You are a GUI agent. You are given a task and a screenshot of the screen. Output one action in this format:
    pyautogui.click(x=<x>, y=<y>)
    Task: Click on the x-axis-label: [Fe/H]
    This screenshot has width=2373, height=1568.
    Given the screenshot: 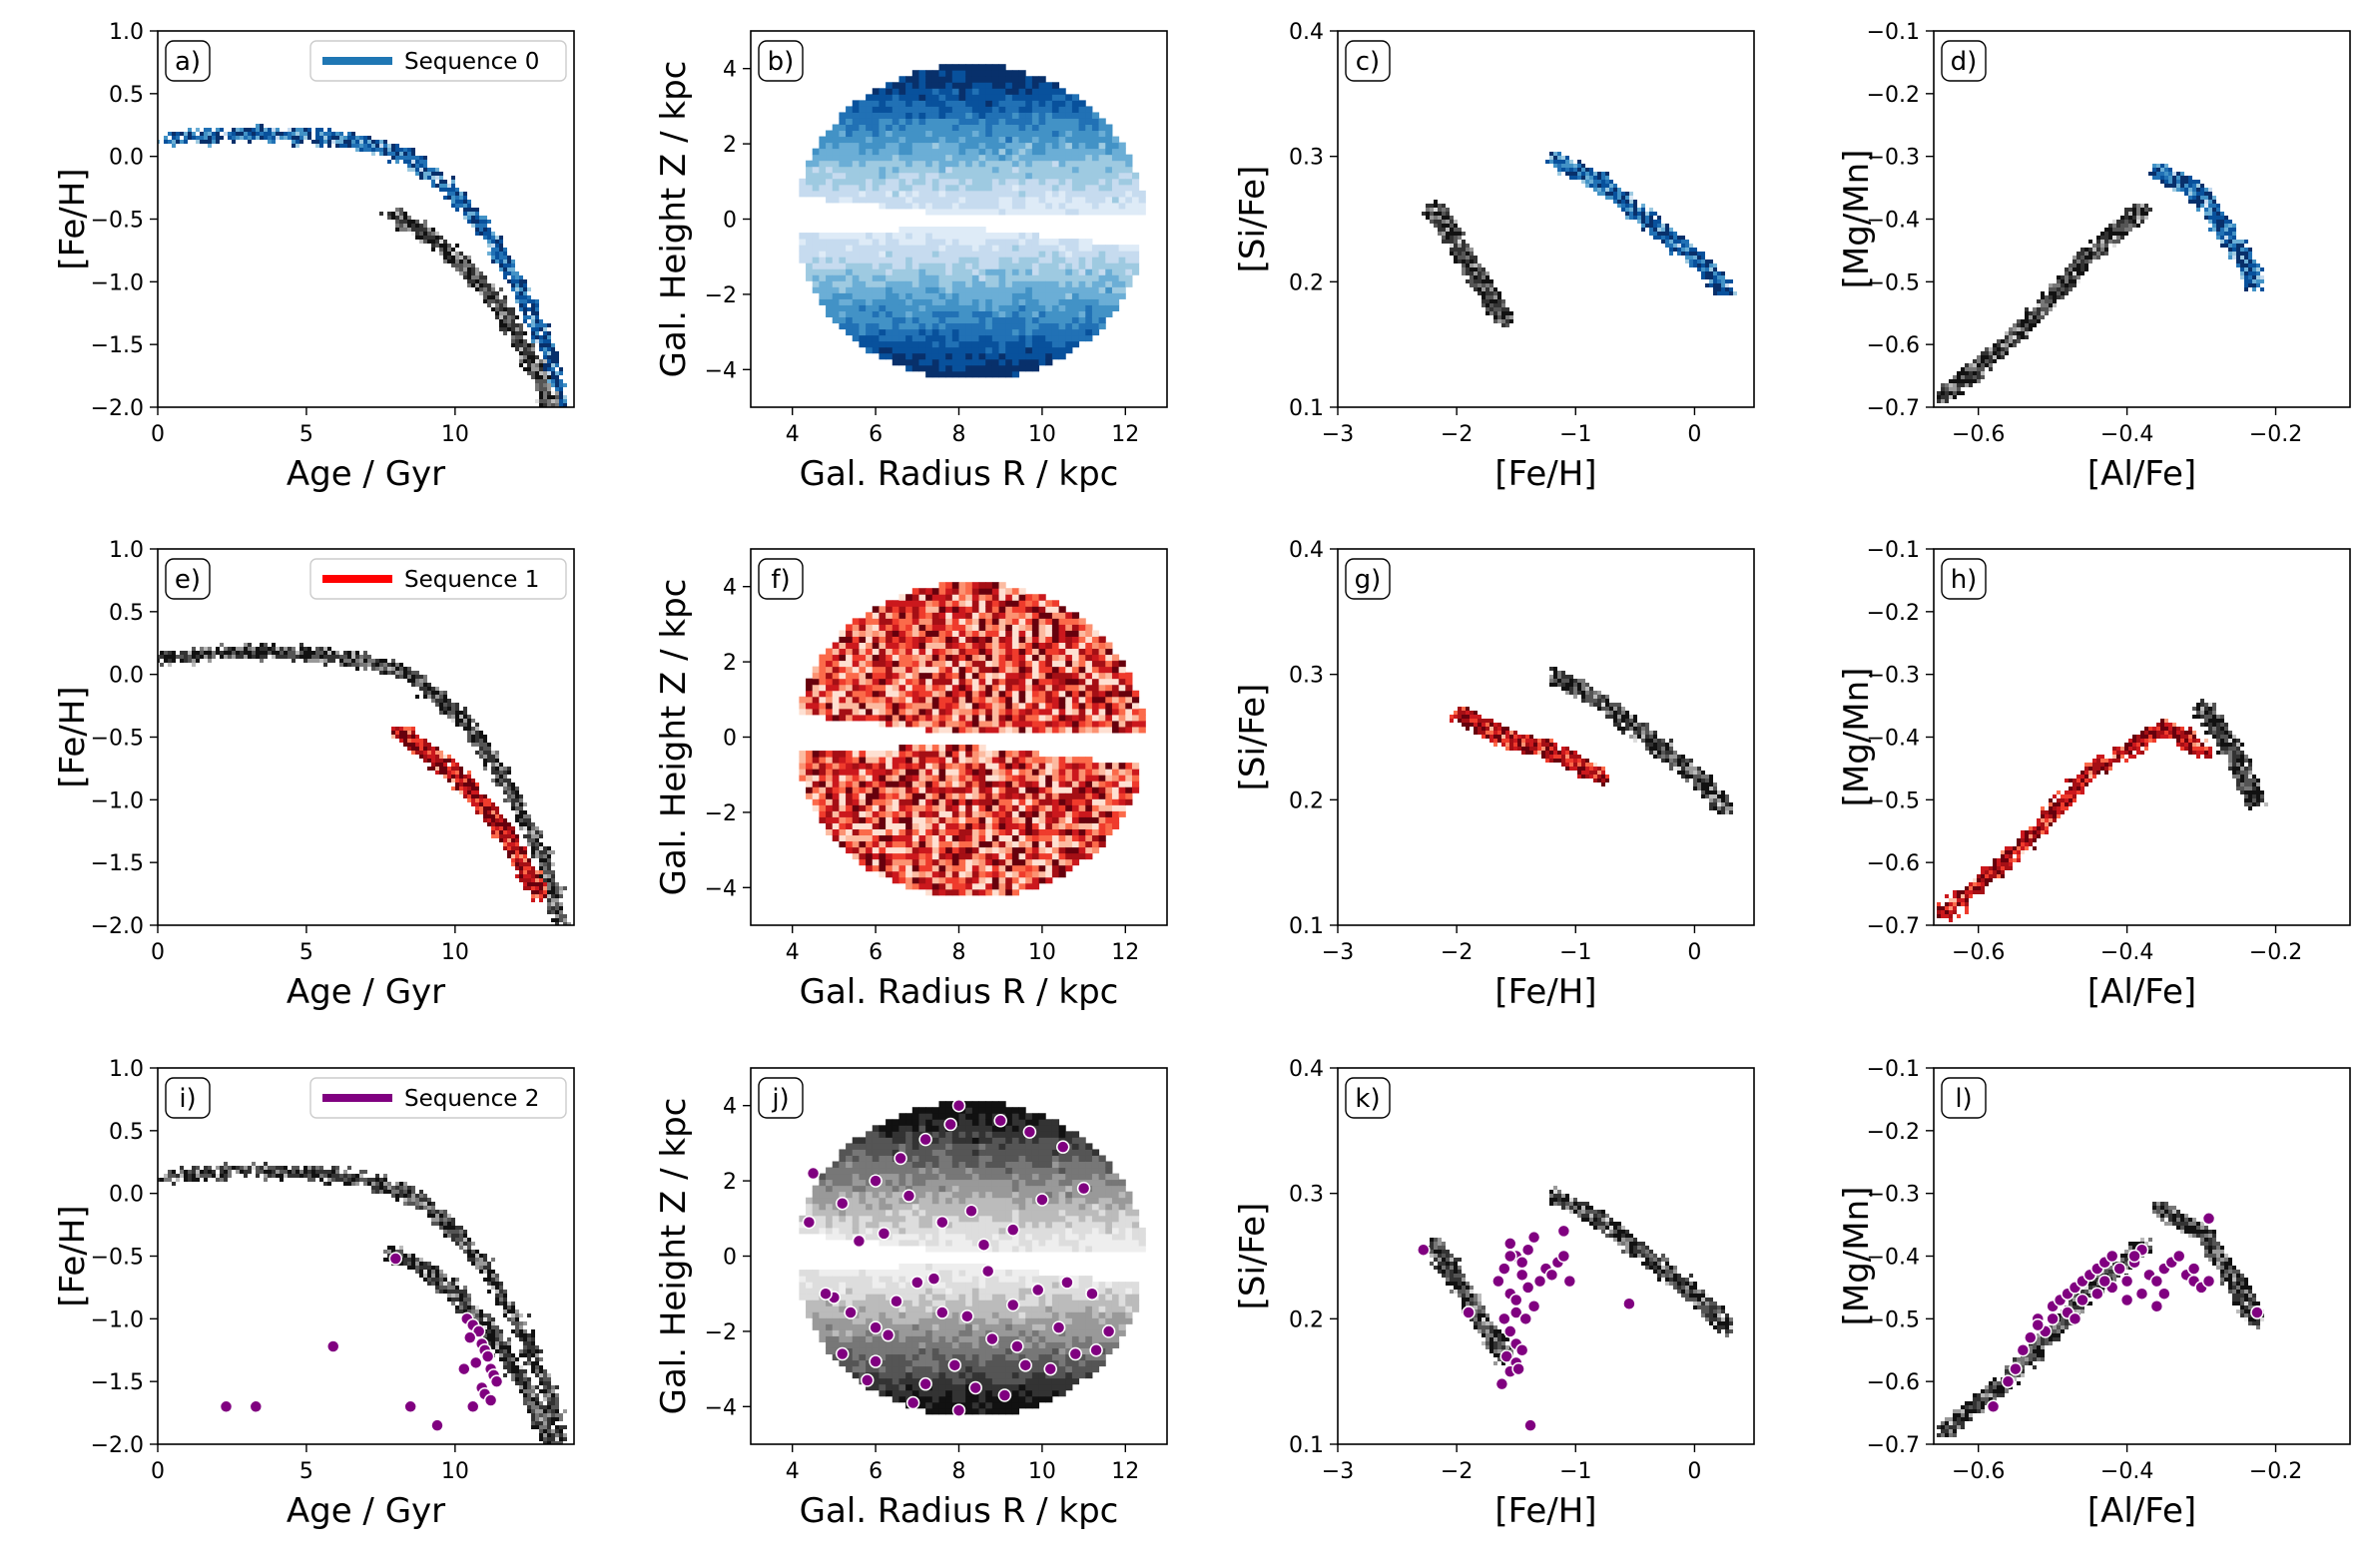 What is the action you would take?
    pyautogui.click(x=1545, y=1511)
    